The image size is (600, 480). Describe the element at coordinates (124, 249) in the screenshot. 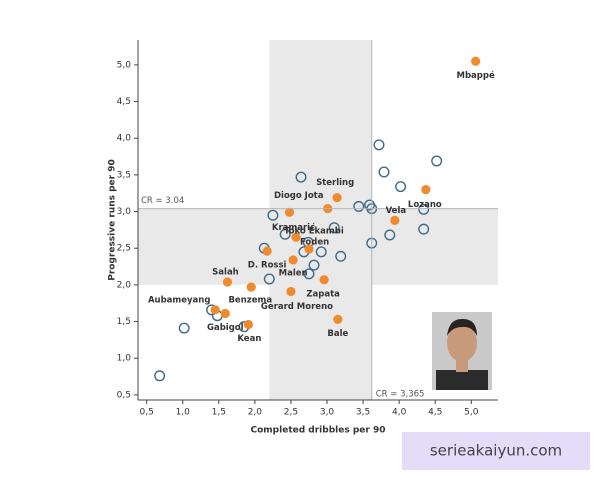

I see `y-tick-label: 2,5` at that location.